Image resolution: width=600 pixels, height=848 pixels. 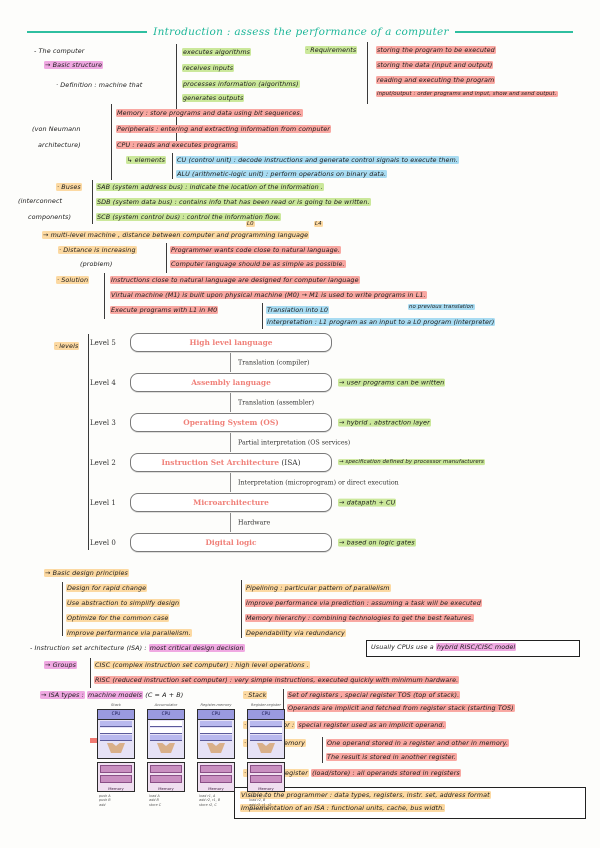 What do you see at coordinates (250, 224) in the screenshot?
I see `tag-l0: L0` at bounding box center [250, 224].